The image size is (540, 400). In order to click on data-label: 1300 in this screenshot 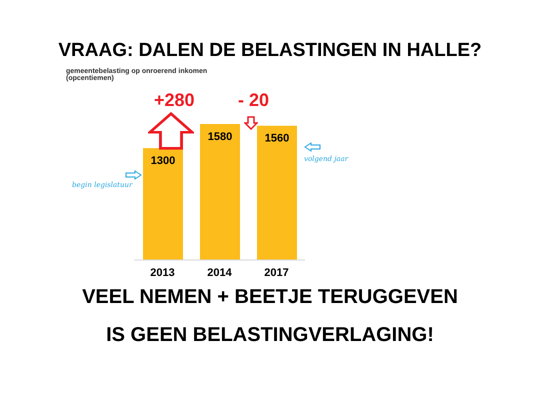, I will do `click(163, 160)`.